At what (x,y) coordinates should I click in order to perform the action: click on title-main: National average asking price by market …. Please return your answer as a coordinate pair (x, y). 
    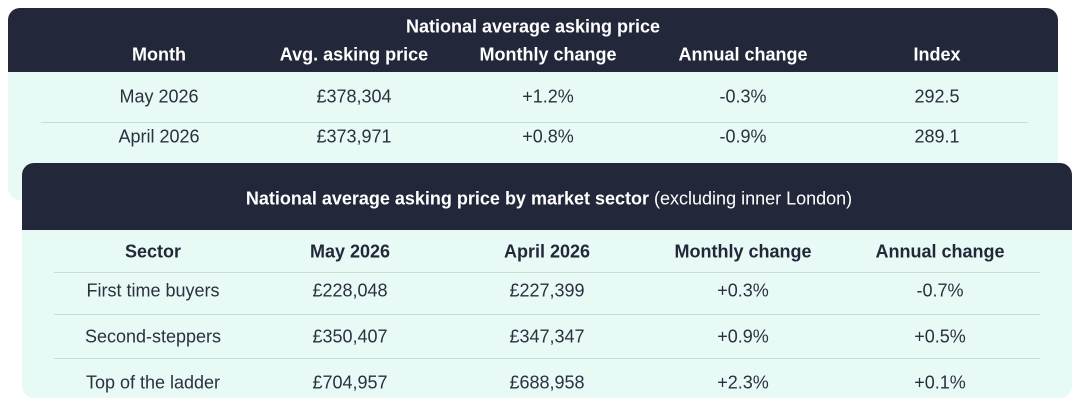
    Looking at the image, I should click on (447, 198).